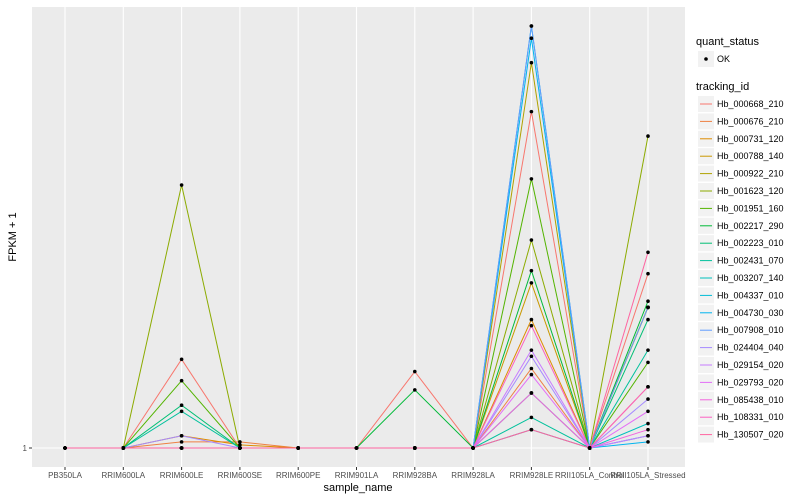 This screenshot has width=800, height=500. I want to click on legend-shape-items: OK, so click(714, 59).